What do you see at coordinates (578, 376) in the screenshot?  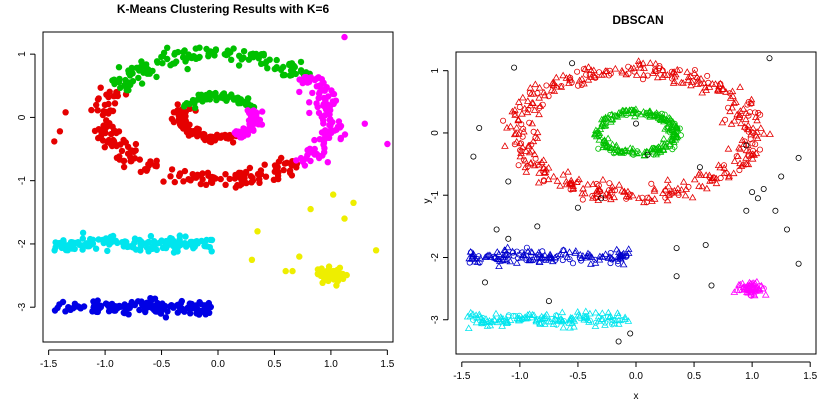 I see `x-tick-label: -0.5` at bounding box center [578, 376].